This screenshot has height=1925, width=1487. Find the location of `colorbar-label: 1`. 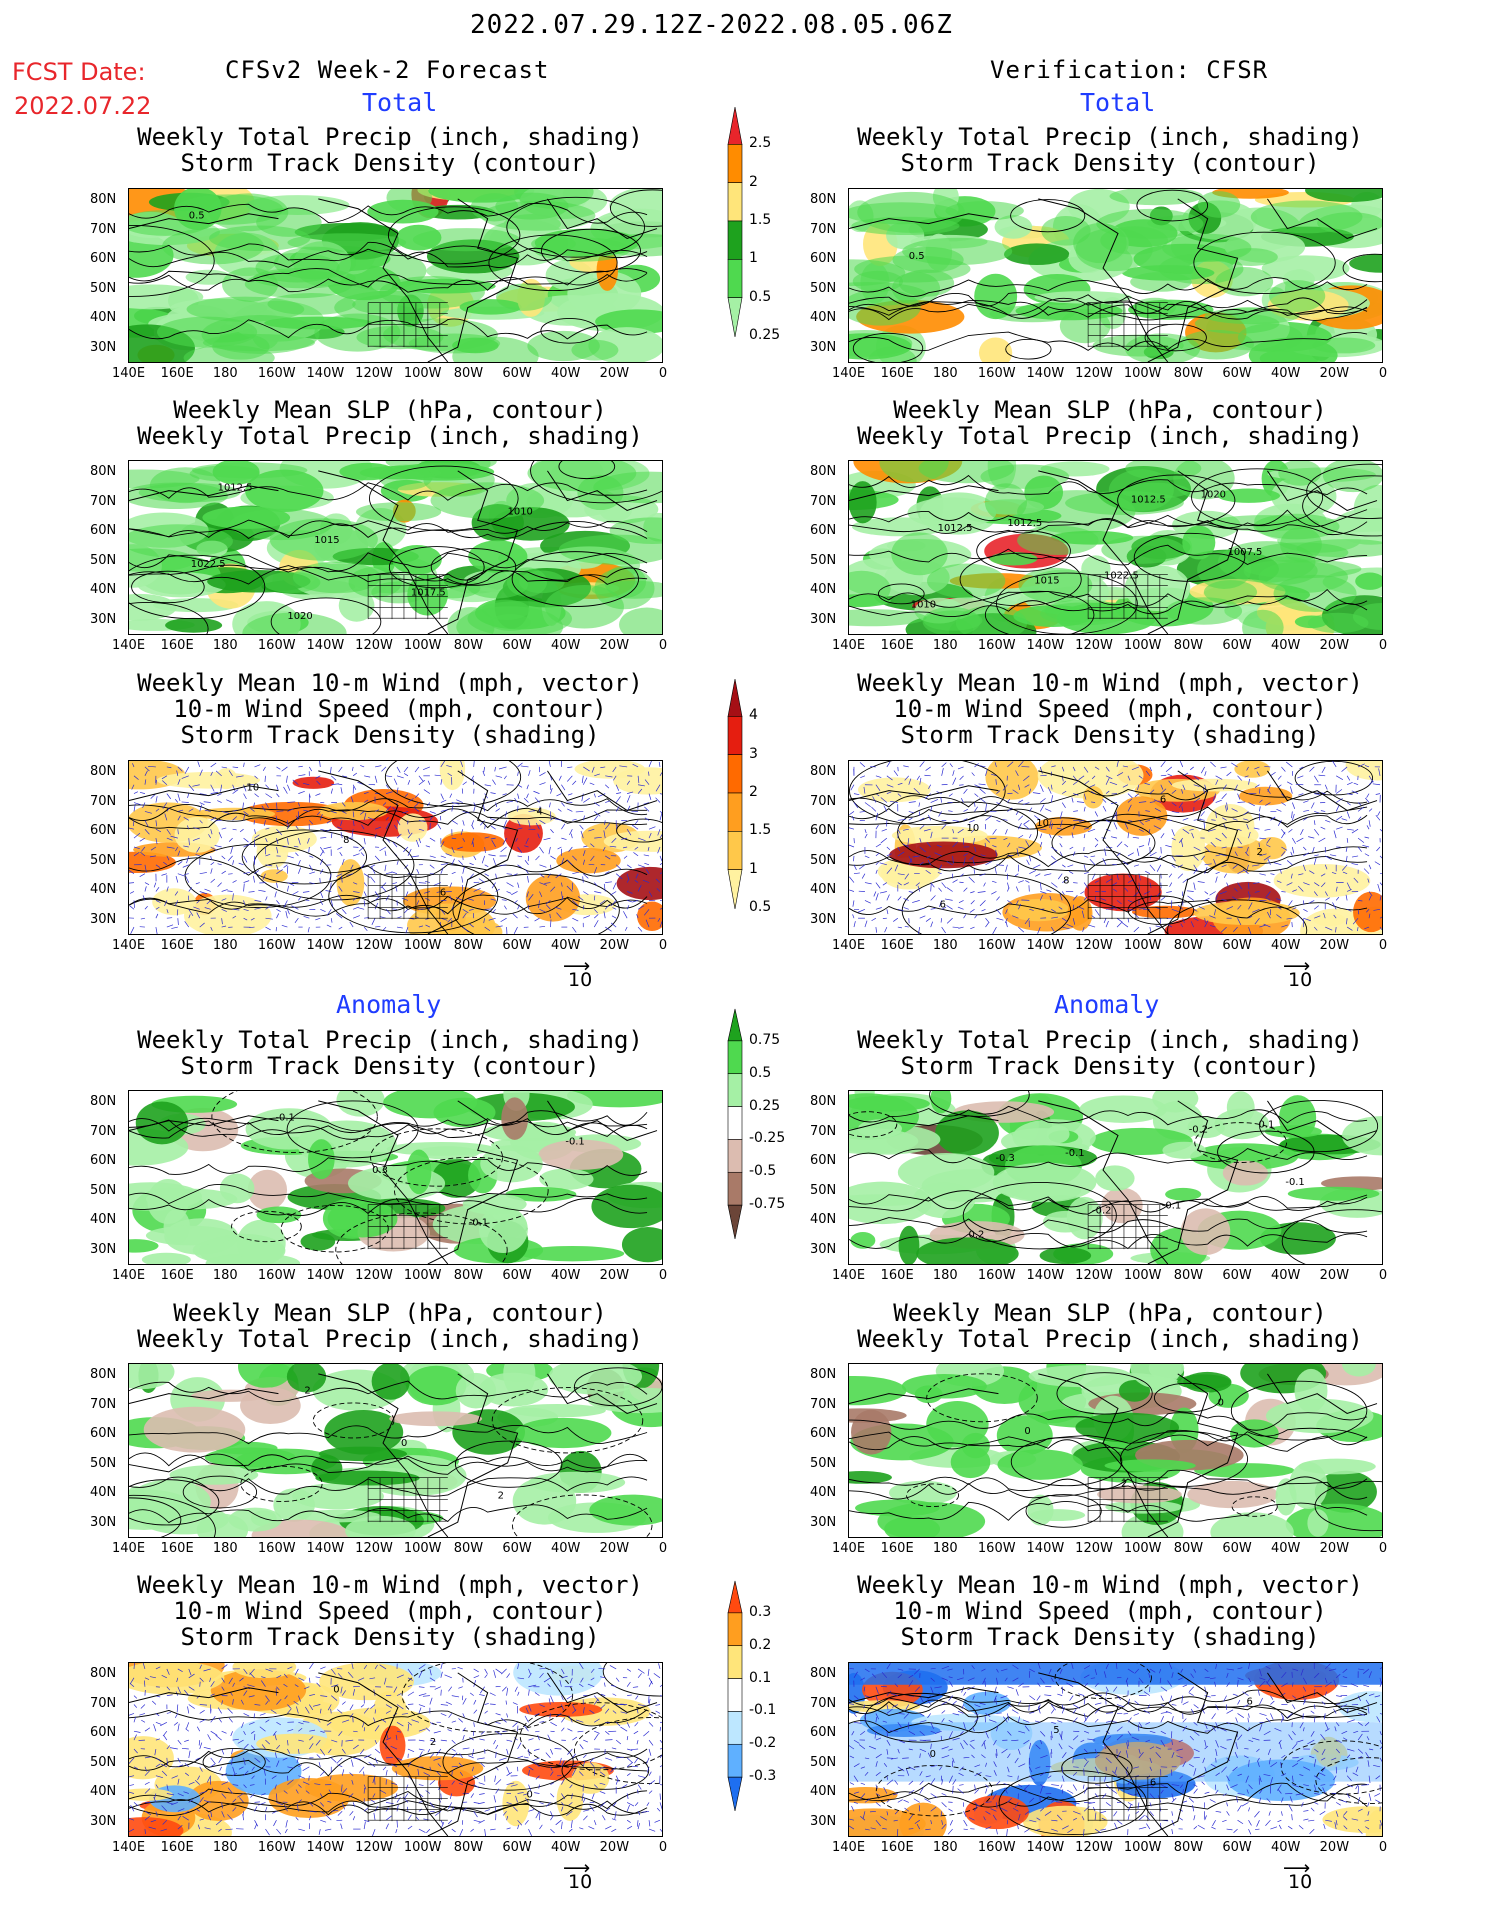

colorbar-label: 1 is located at coordinates (753, 868).